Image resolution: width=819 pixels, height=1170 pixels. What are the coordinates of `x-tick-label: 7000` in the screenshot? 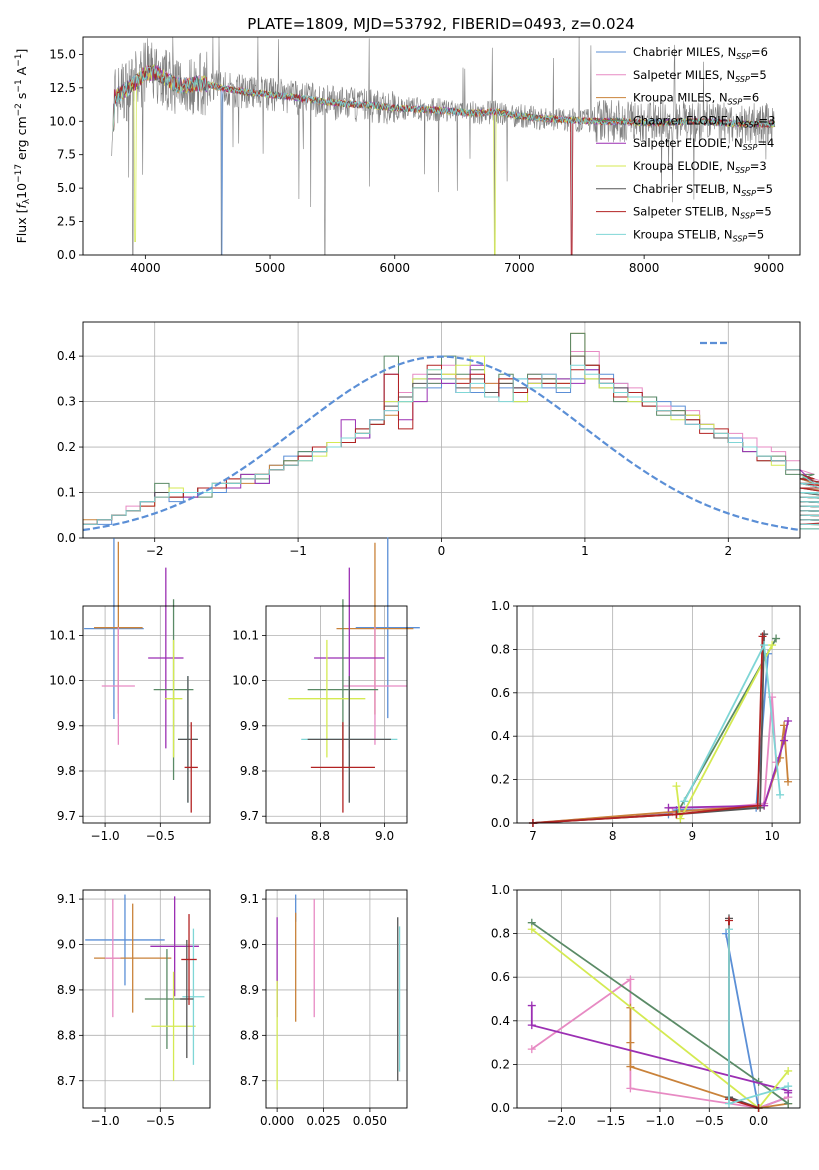 It's located at (519, 268).